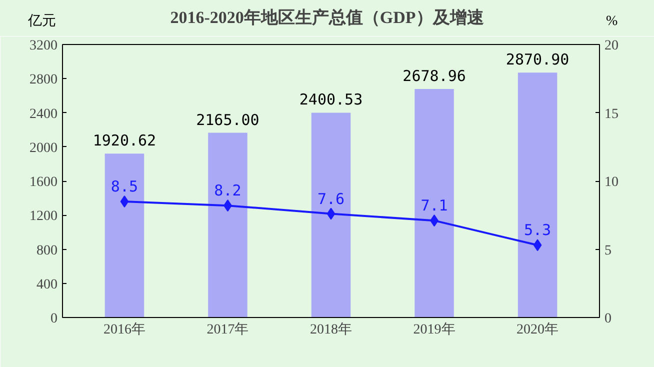 The image size is (654, 367). Describe the element at coordinates (331, 199) in the screenshot. I see `data-label: 7.6` at that location.